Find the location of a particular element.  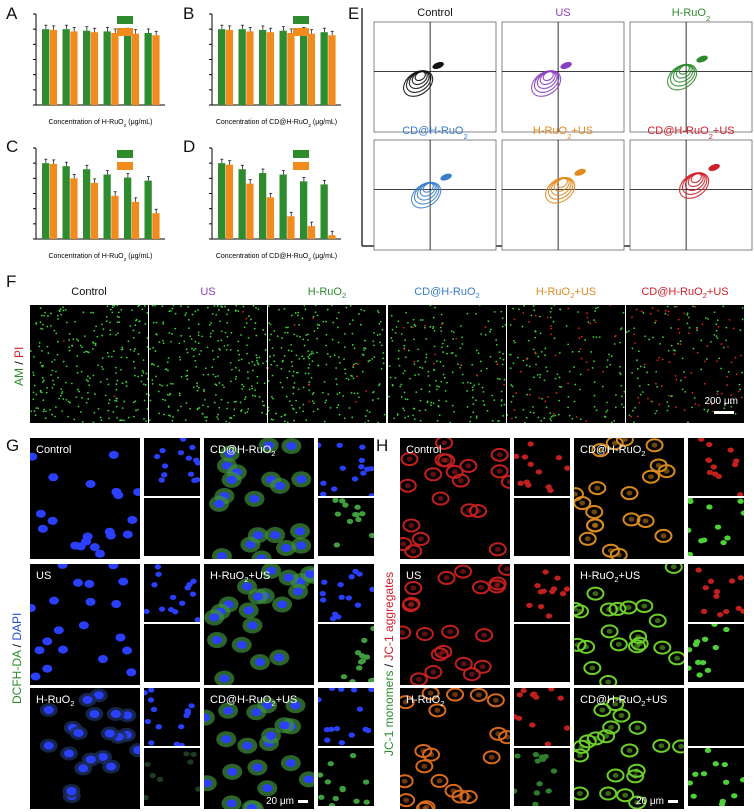

flow-plot: CD@H-RuO2​ is located at coordinates (435, 188).